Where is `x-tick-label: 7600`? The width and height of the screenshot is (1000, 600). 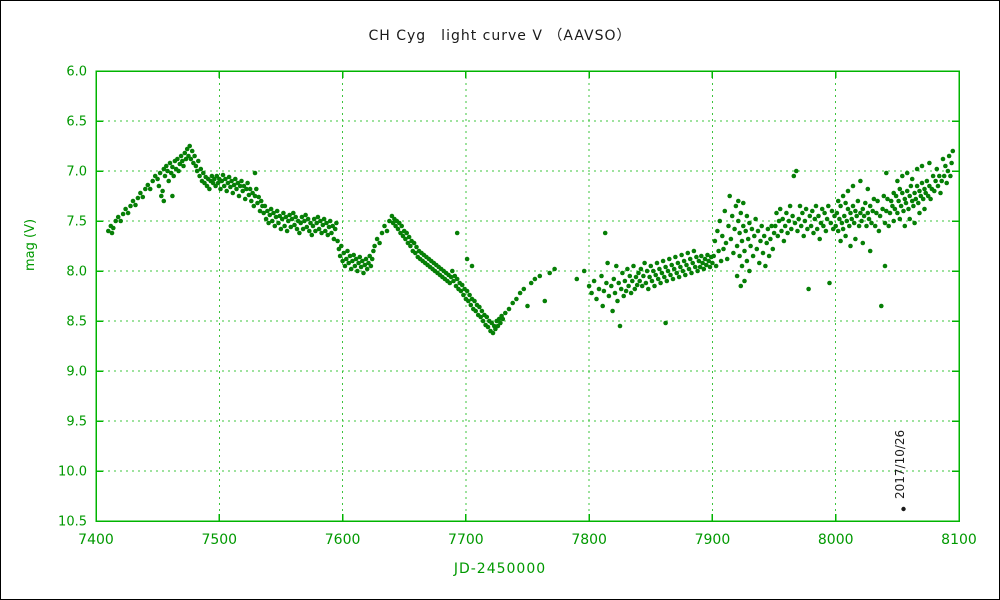
x-tick-label: 7600 is located at coordinates (343, 540).